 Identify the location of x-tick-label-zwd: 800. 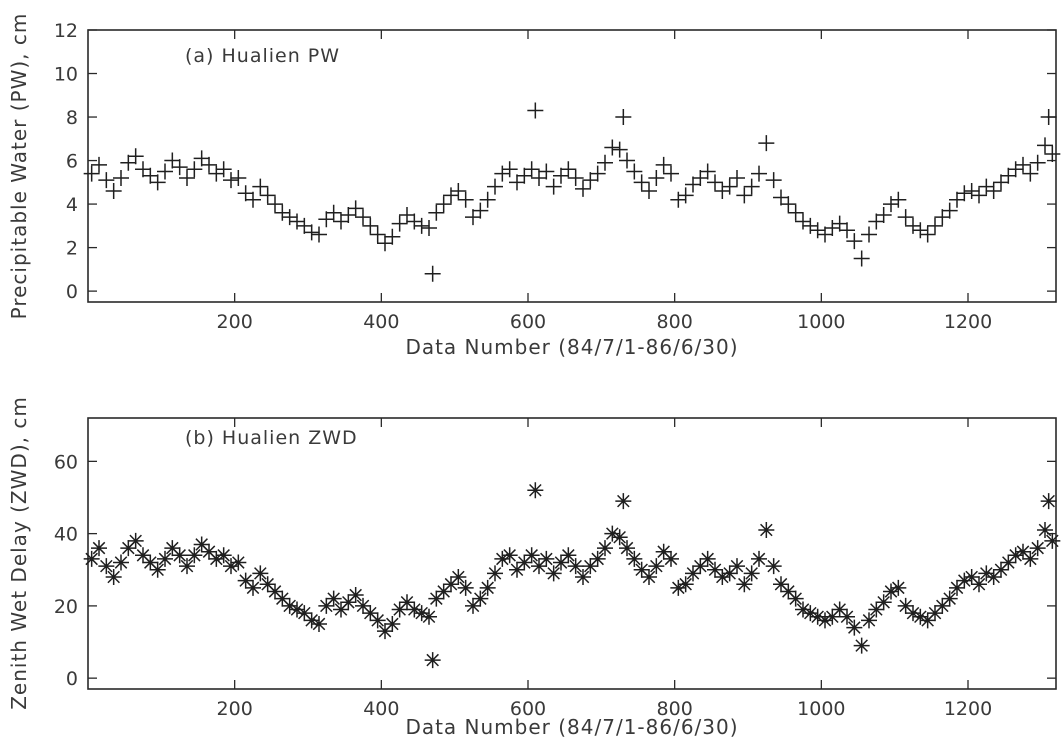
(675, 709).